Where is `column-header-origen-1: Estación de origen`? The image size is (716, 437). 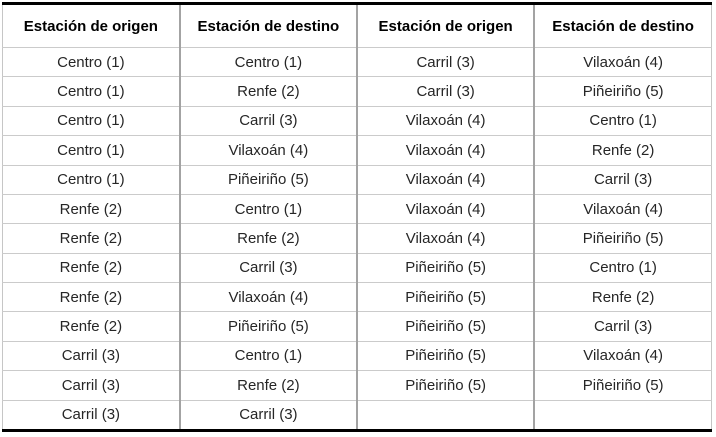 column-header-origen-1: Estación de origen is located at coordinates (91, 25).